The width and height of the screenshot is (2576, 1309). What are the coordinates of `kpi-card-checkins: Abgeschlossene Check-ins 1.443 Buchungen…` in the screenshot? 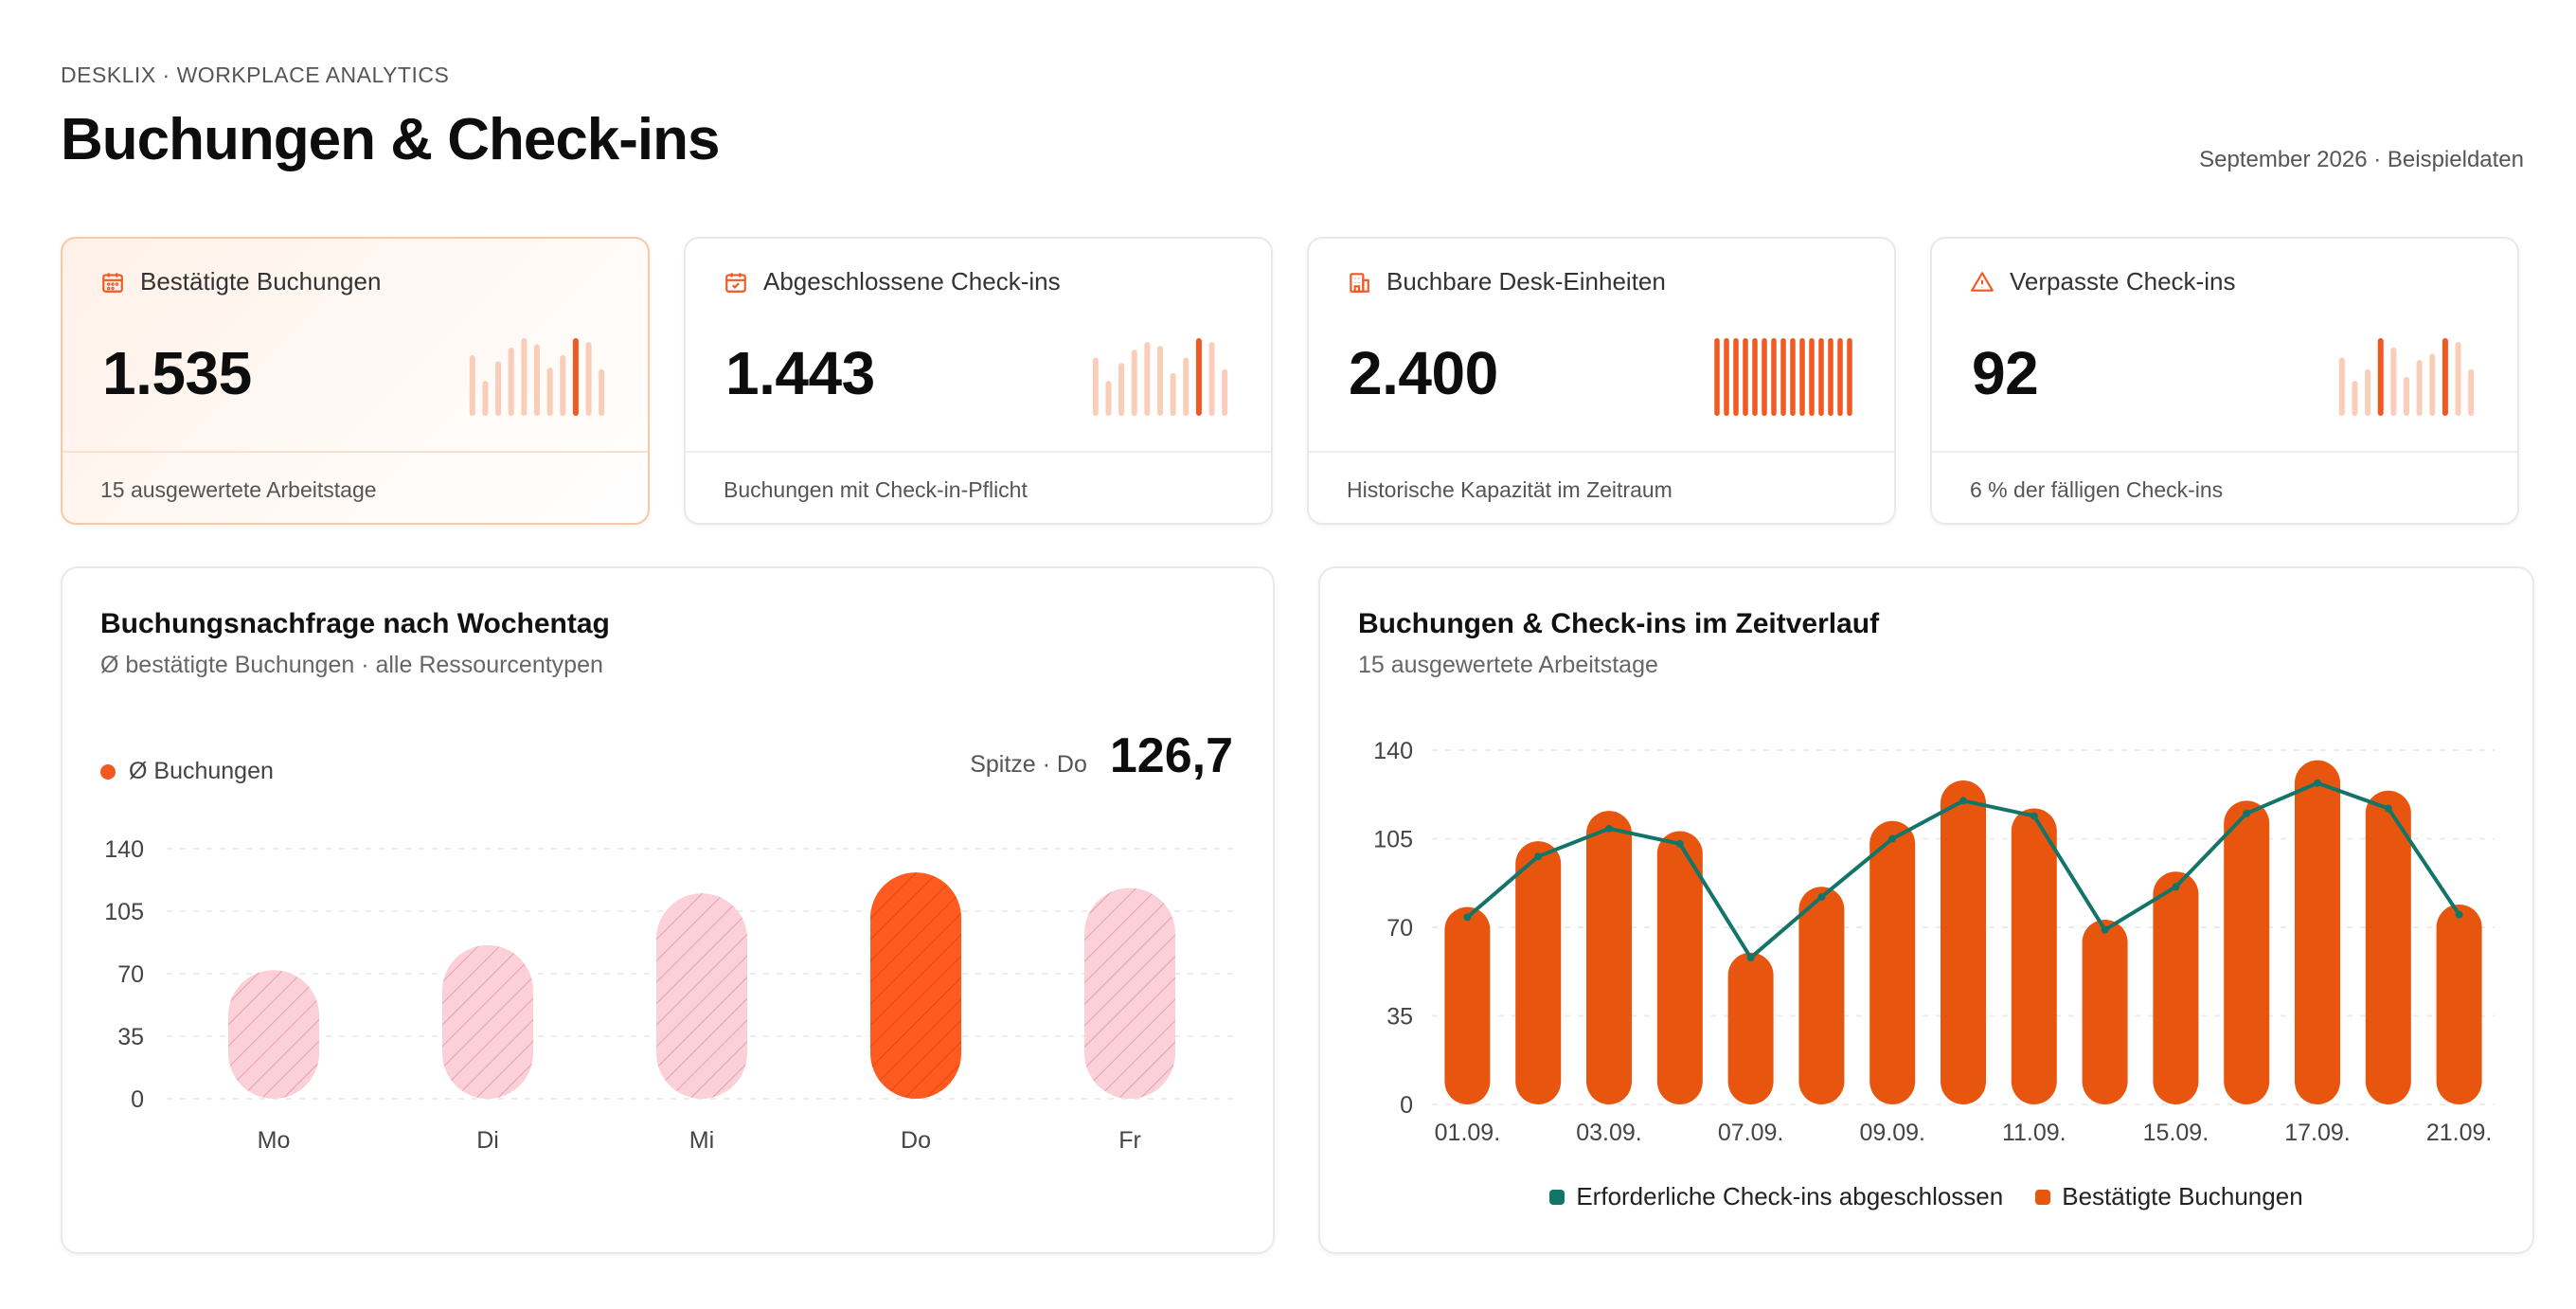 It's located at (978, 381).